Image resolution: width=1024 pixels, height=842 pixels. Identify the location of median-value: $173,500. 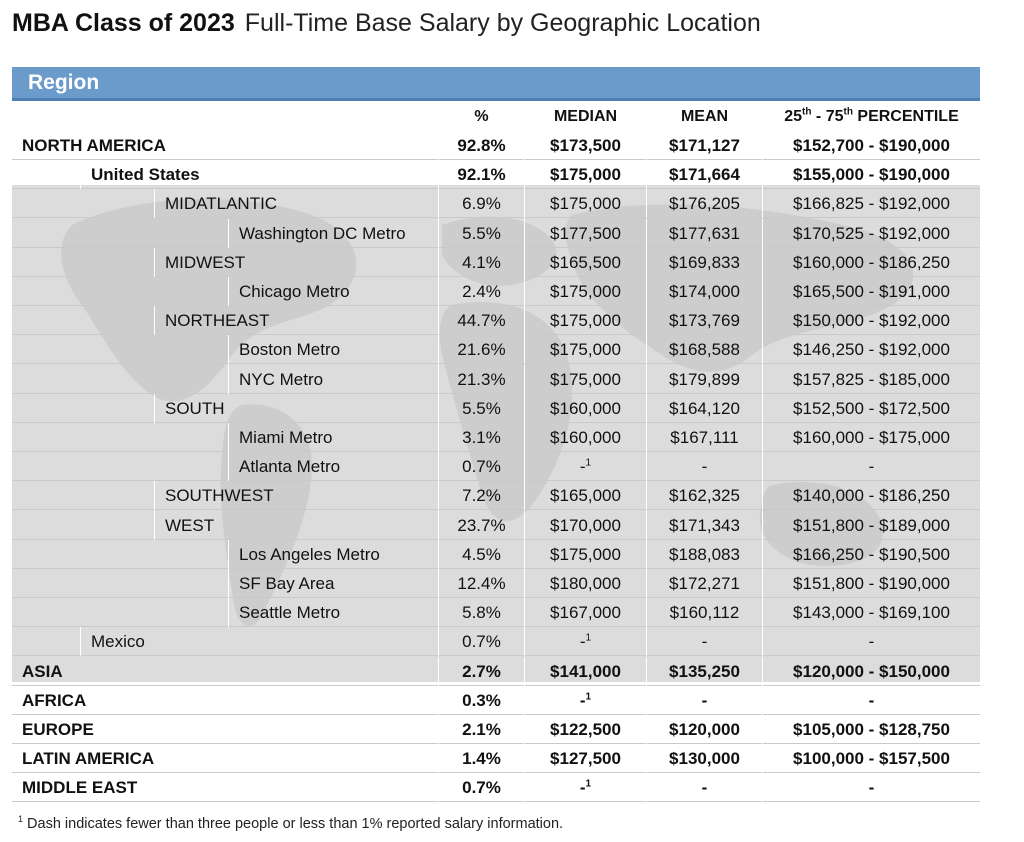
(585, 145).